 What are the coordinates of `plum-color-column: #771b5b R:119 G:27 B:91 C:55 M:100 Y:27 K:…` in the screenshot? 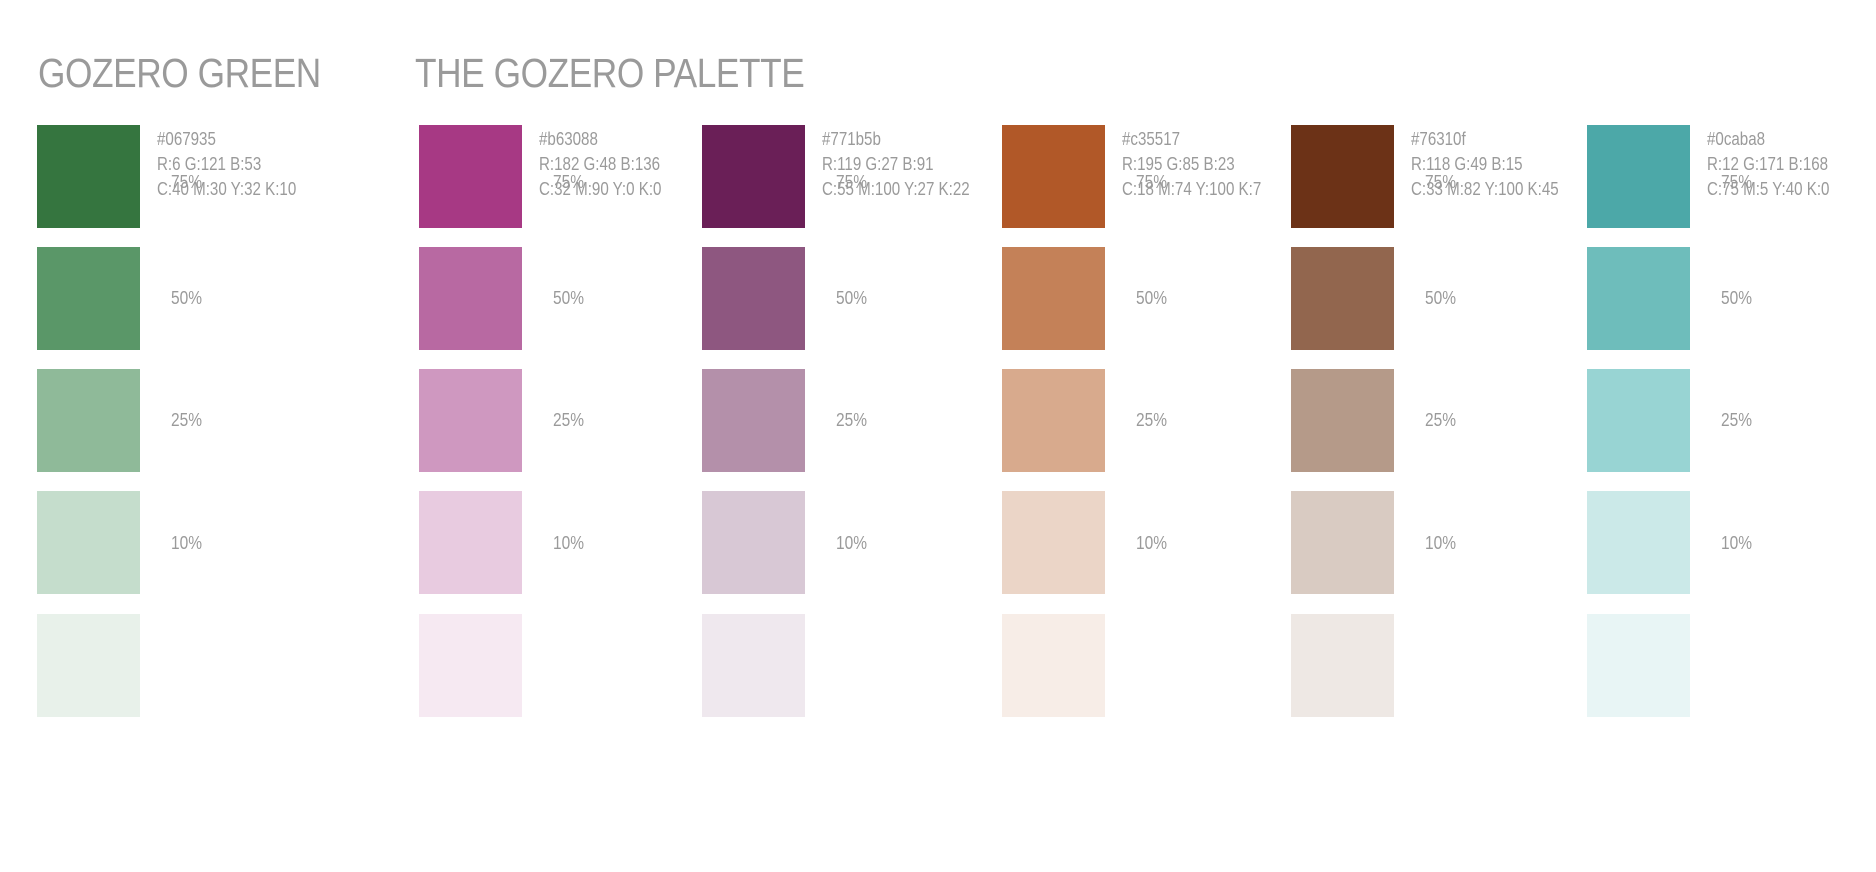 It's located at (847, 425).